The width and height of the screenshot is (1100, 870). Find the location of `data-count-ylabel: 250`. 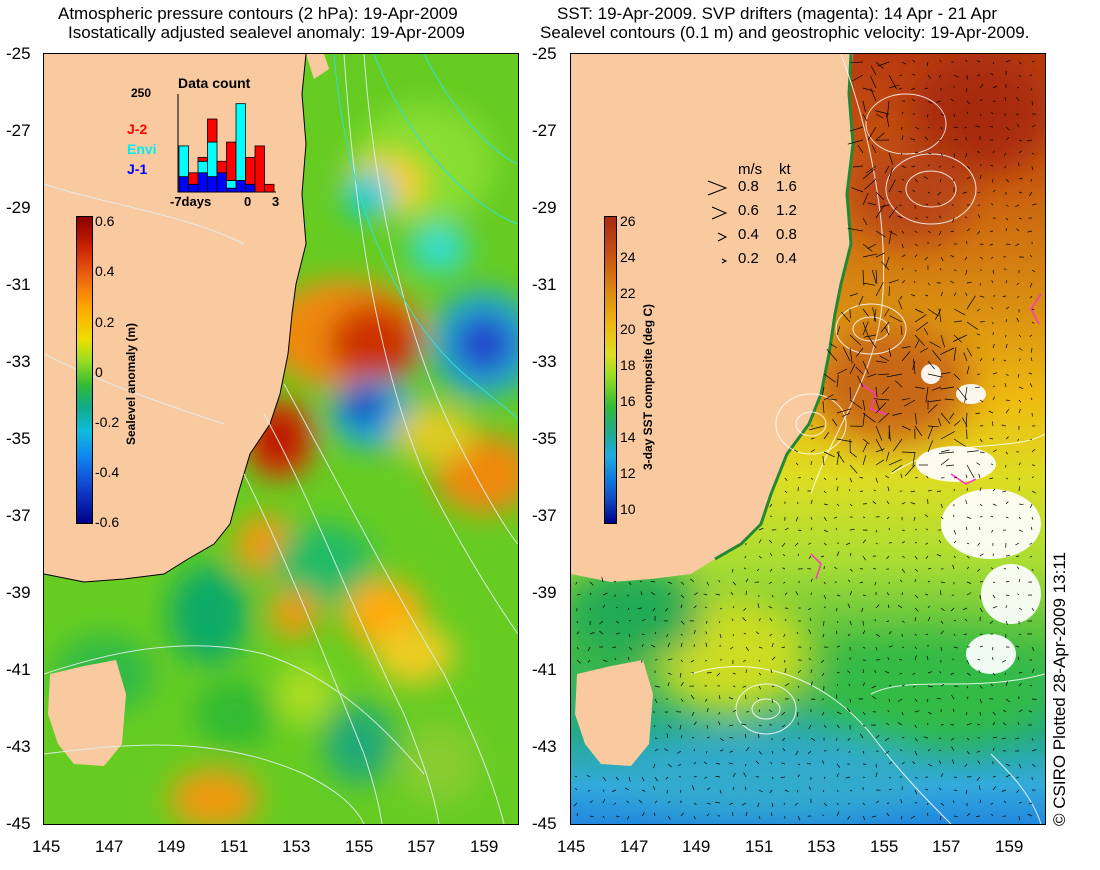

data-count-ylabel: 250 is located at coordinates (141, 93).